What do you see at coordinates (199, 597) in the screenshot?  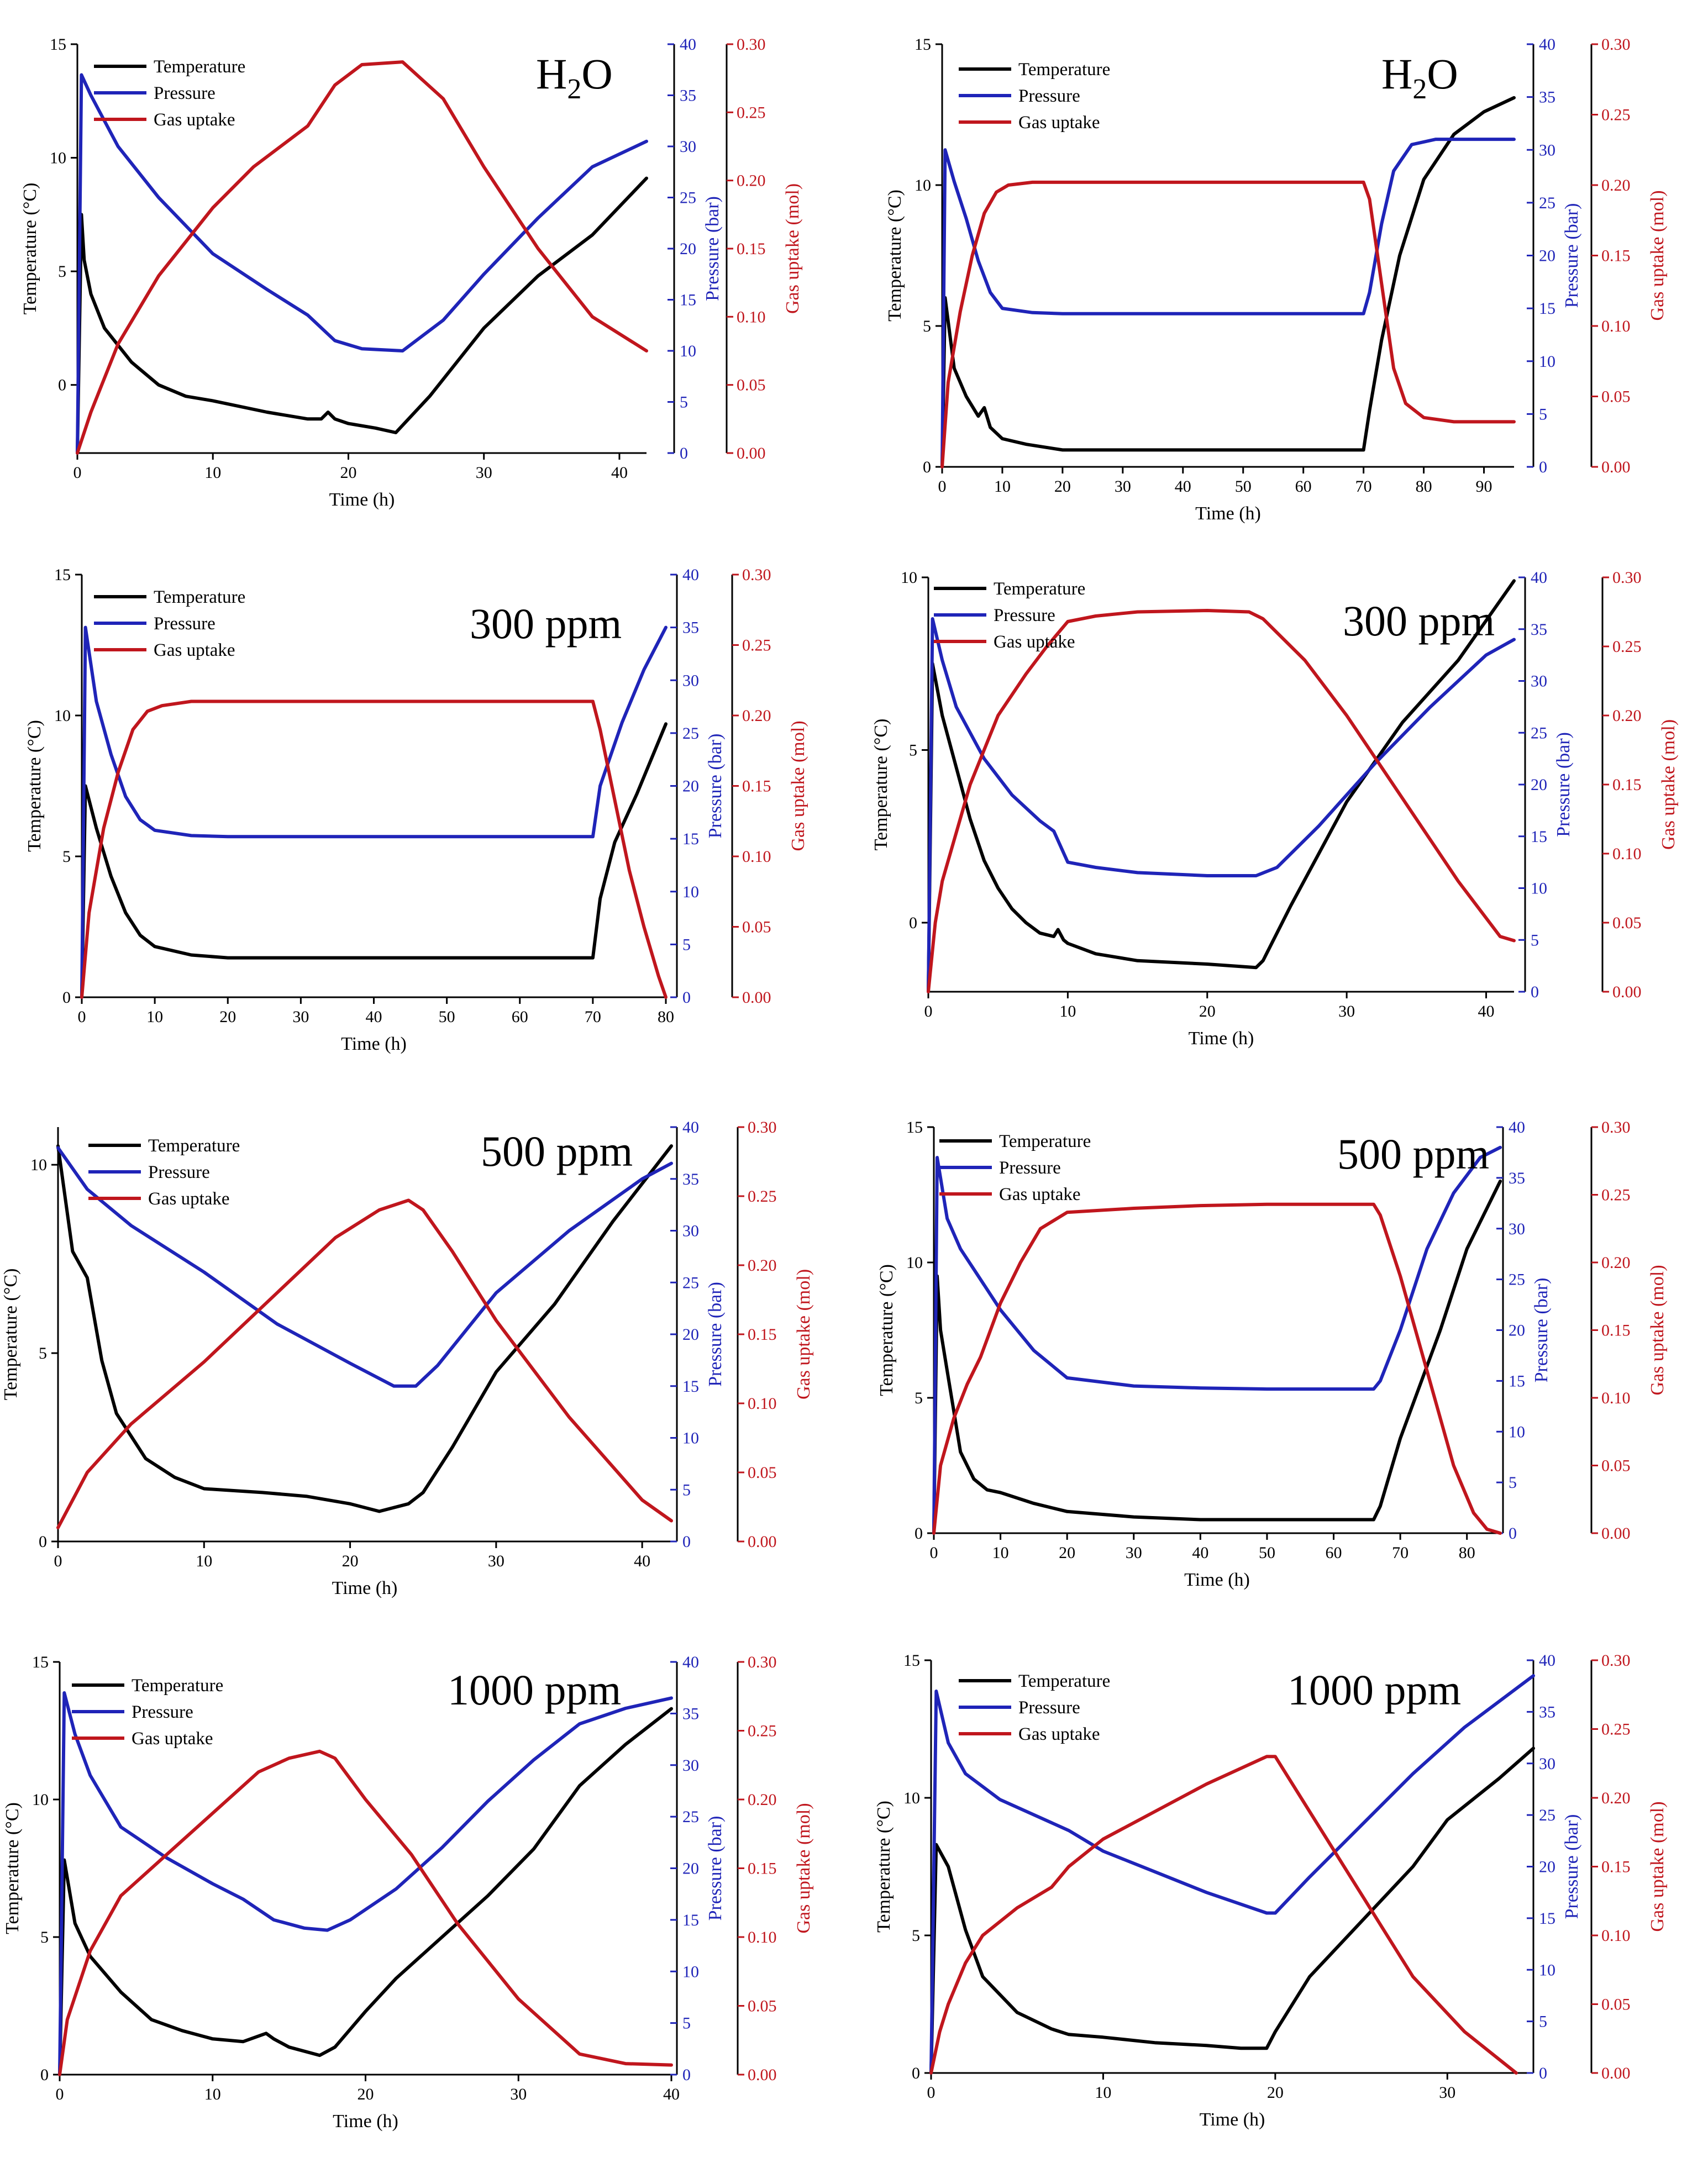 I see `legend-label: Temperature` at bounding box center [199, 597].